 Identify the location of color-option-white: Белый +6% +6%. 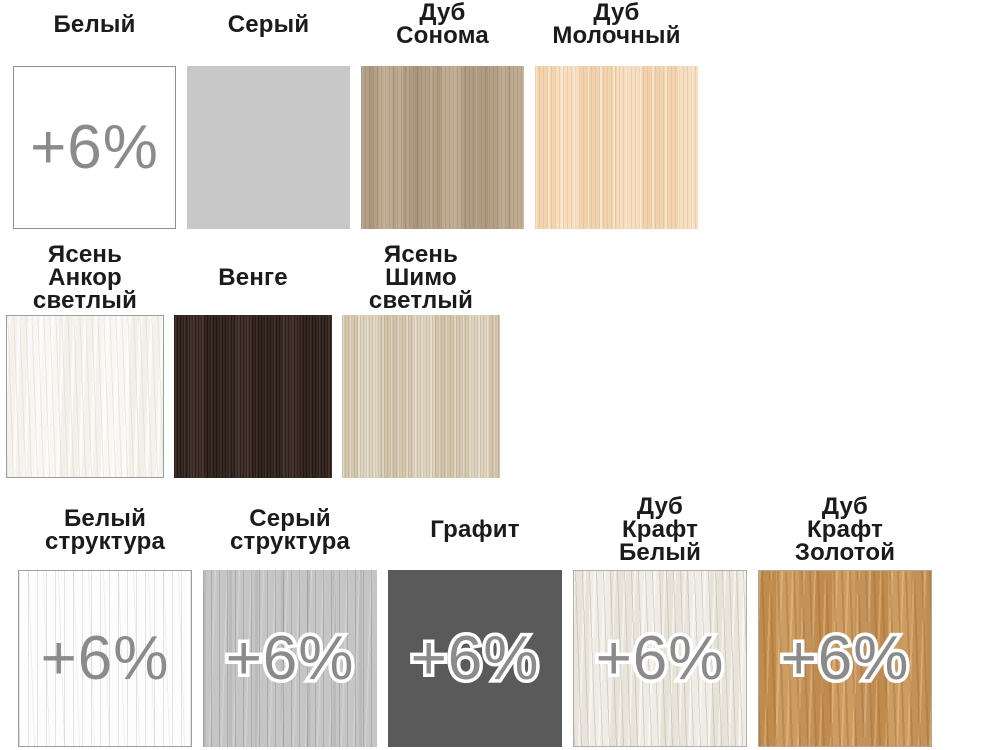
(94, 114).